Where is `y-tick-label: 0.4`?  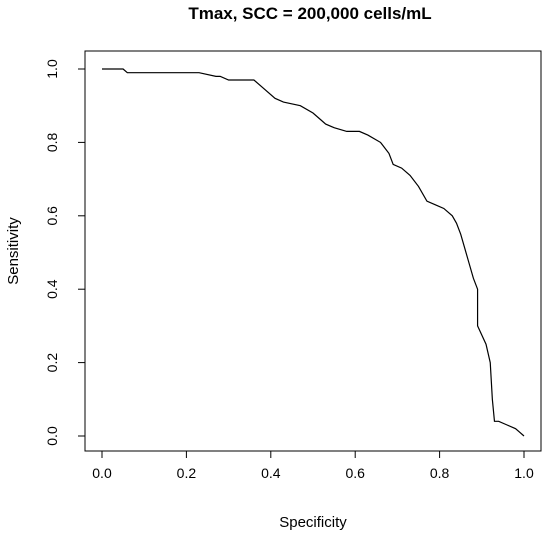
y-tick-label: 0.4 is located at coordinates (52, 289).